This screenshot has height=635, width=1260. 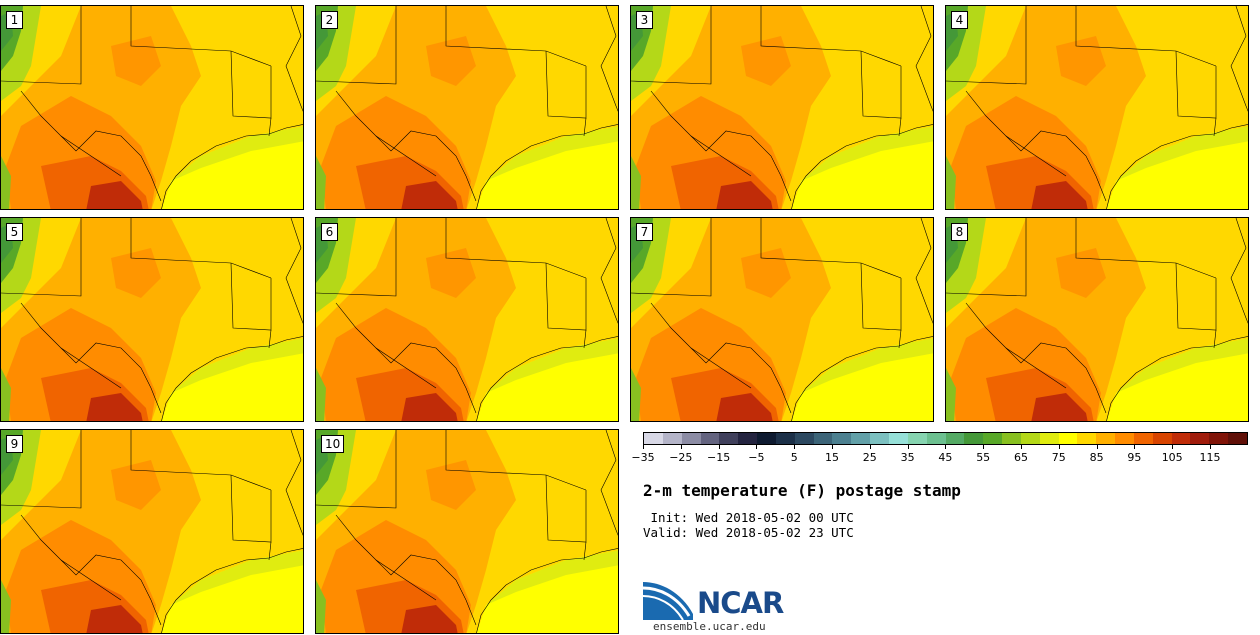 What do you see at coordinates (668, 601) in the screenshot?
I see `ncar-swoosh-icon` at bounding box center [668, 601].